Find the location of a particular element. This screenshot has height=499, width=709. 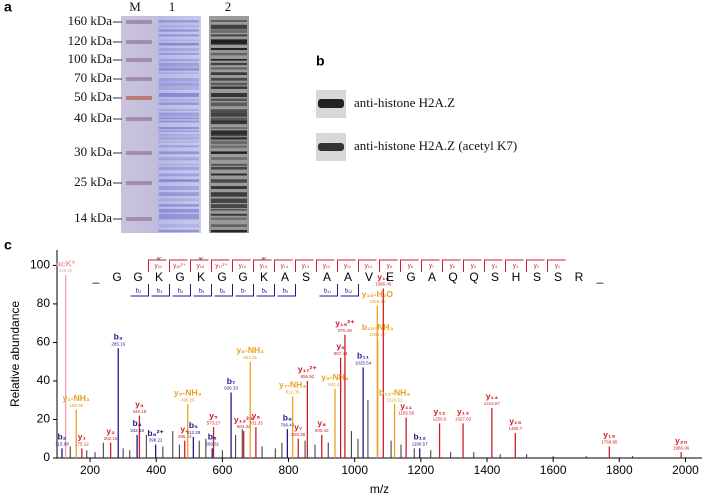

peak-ion: y₁₉²⁺ is located at coordinates (345, 323).